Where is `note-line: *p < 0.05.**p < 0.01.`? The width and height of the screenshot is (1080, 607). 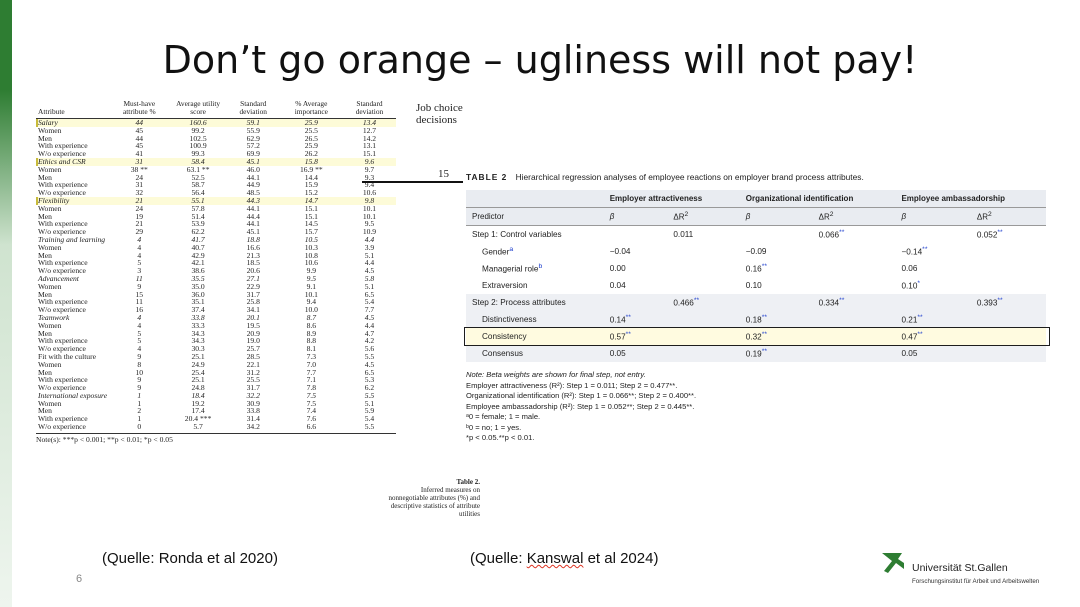
note-line: *p < 0.05.**p < 0.01. is located at coordinates (500, 437).